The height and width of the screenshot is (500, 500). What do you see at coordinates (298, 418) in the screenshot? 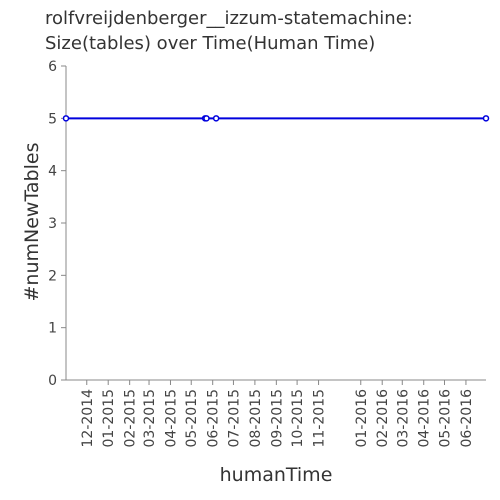
I see `x-tick-label: 10-2015` at bounding box center [298, 418].